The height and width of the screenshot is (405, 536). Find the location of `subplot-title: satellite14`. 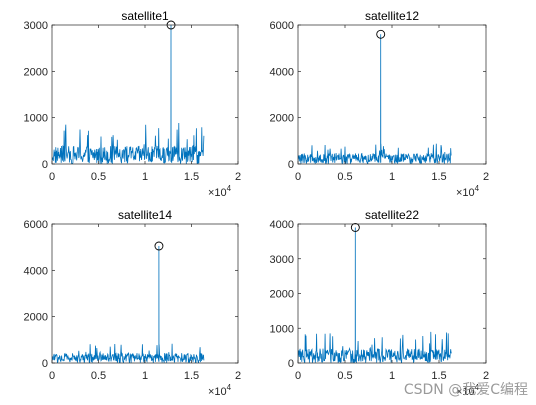

subplot-title: satellite14 is located at coordinates (145, 215).